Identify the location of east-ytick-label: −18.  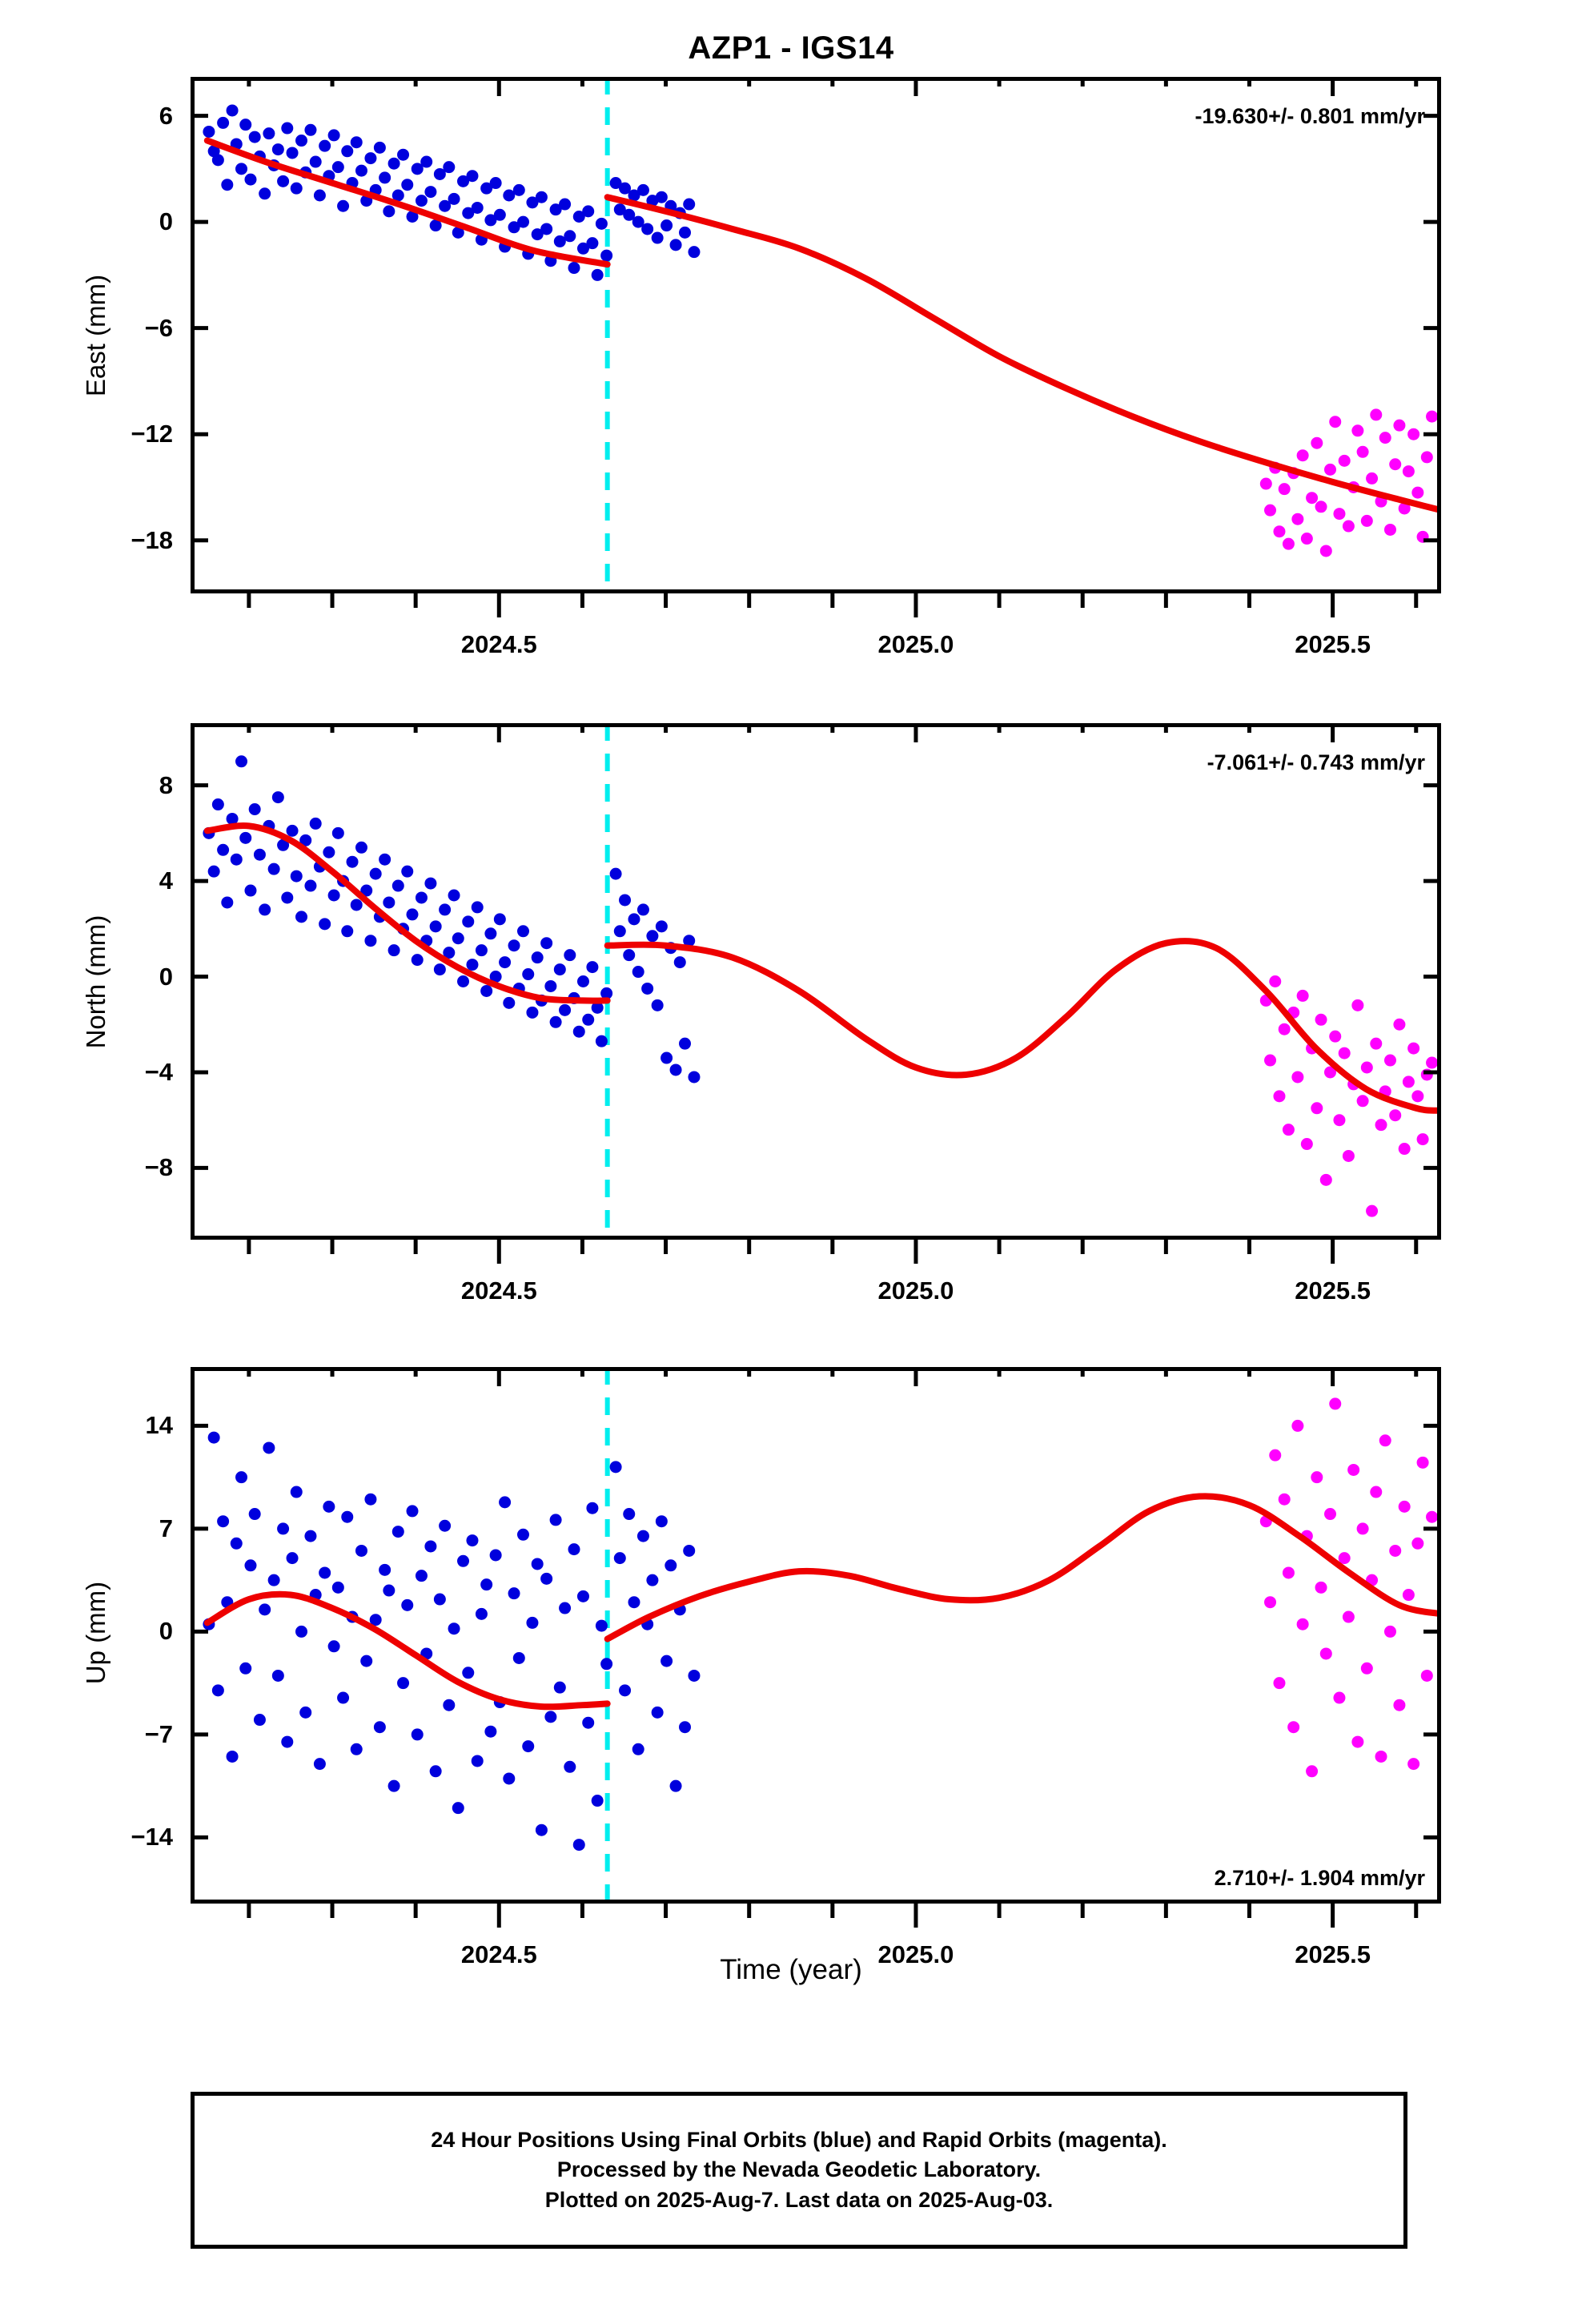
(151, 539).